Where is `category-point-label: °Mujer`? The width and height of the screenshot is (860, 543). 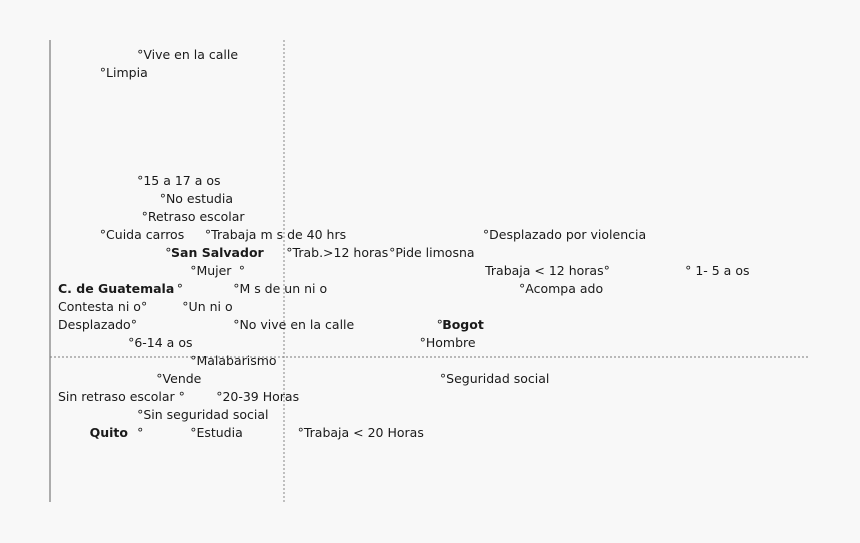
category-point-label: °Mujer is located at coordinates (211, 270).